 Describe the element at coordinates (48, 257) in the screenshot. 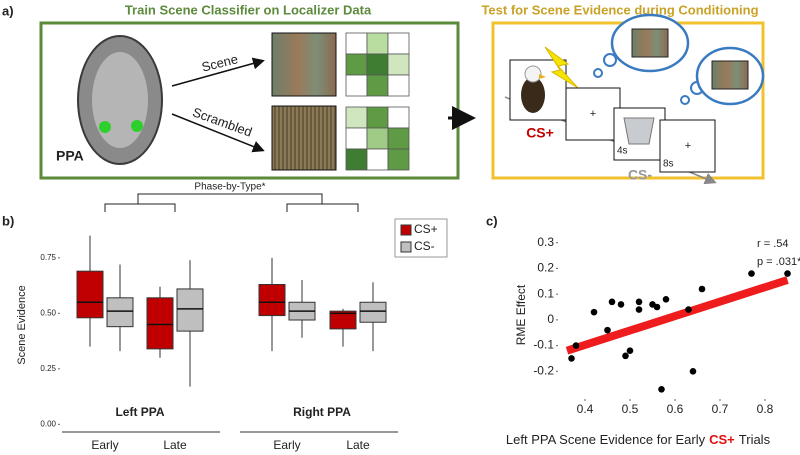

I see `y-tick-label: 0.75` at that location.